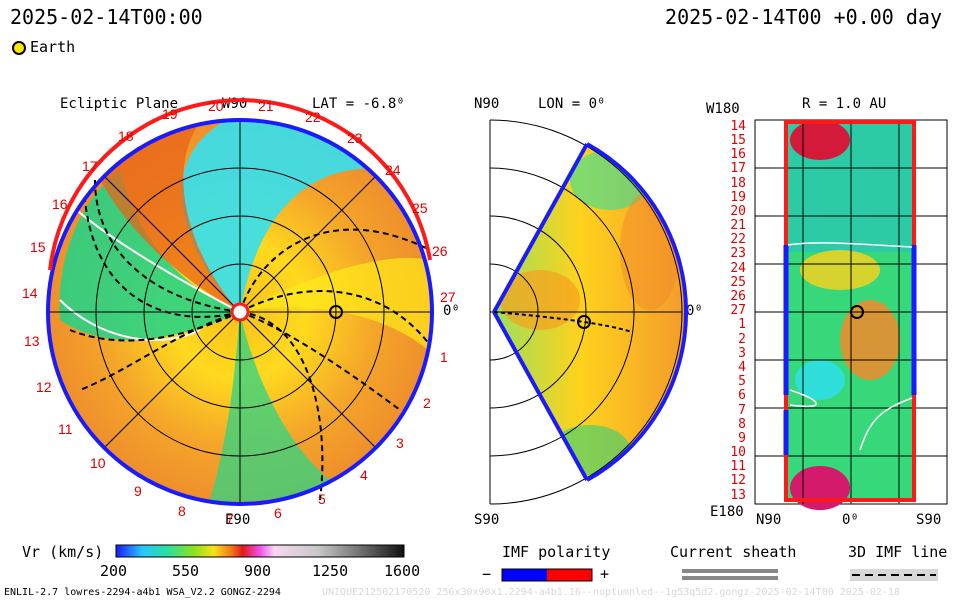 This screenshot has height=600, width=960. Describe the element at coordinates (769, 520) in the screenshot. I see `sphere-n90: N90` at that location.